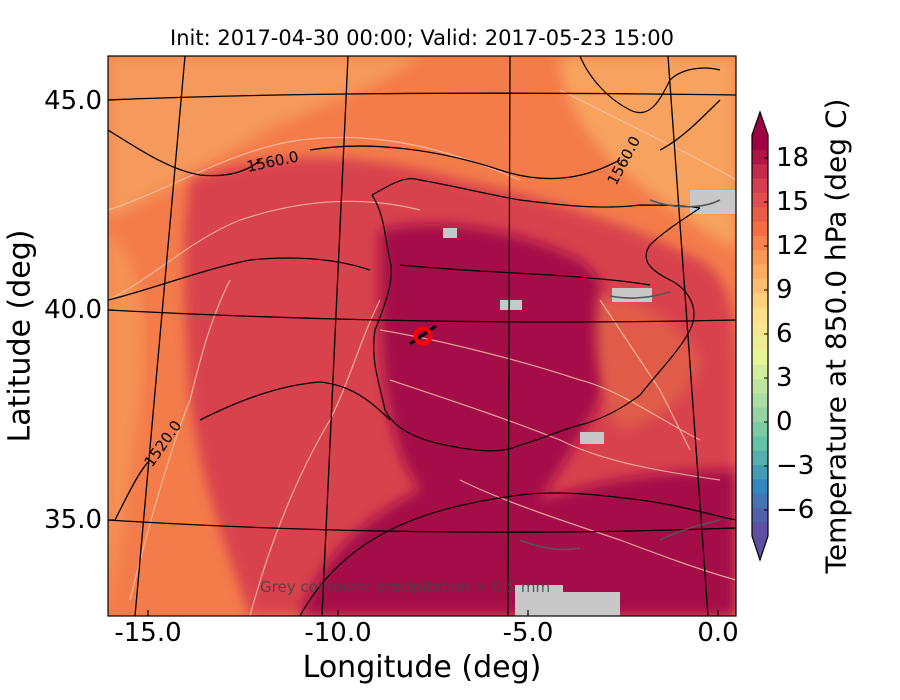 Image resolution: width=900 pixels, height=700 pixels. I want to click on colorbar-max-arrow, so click(760, 123).